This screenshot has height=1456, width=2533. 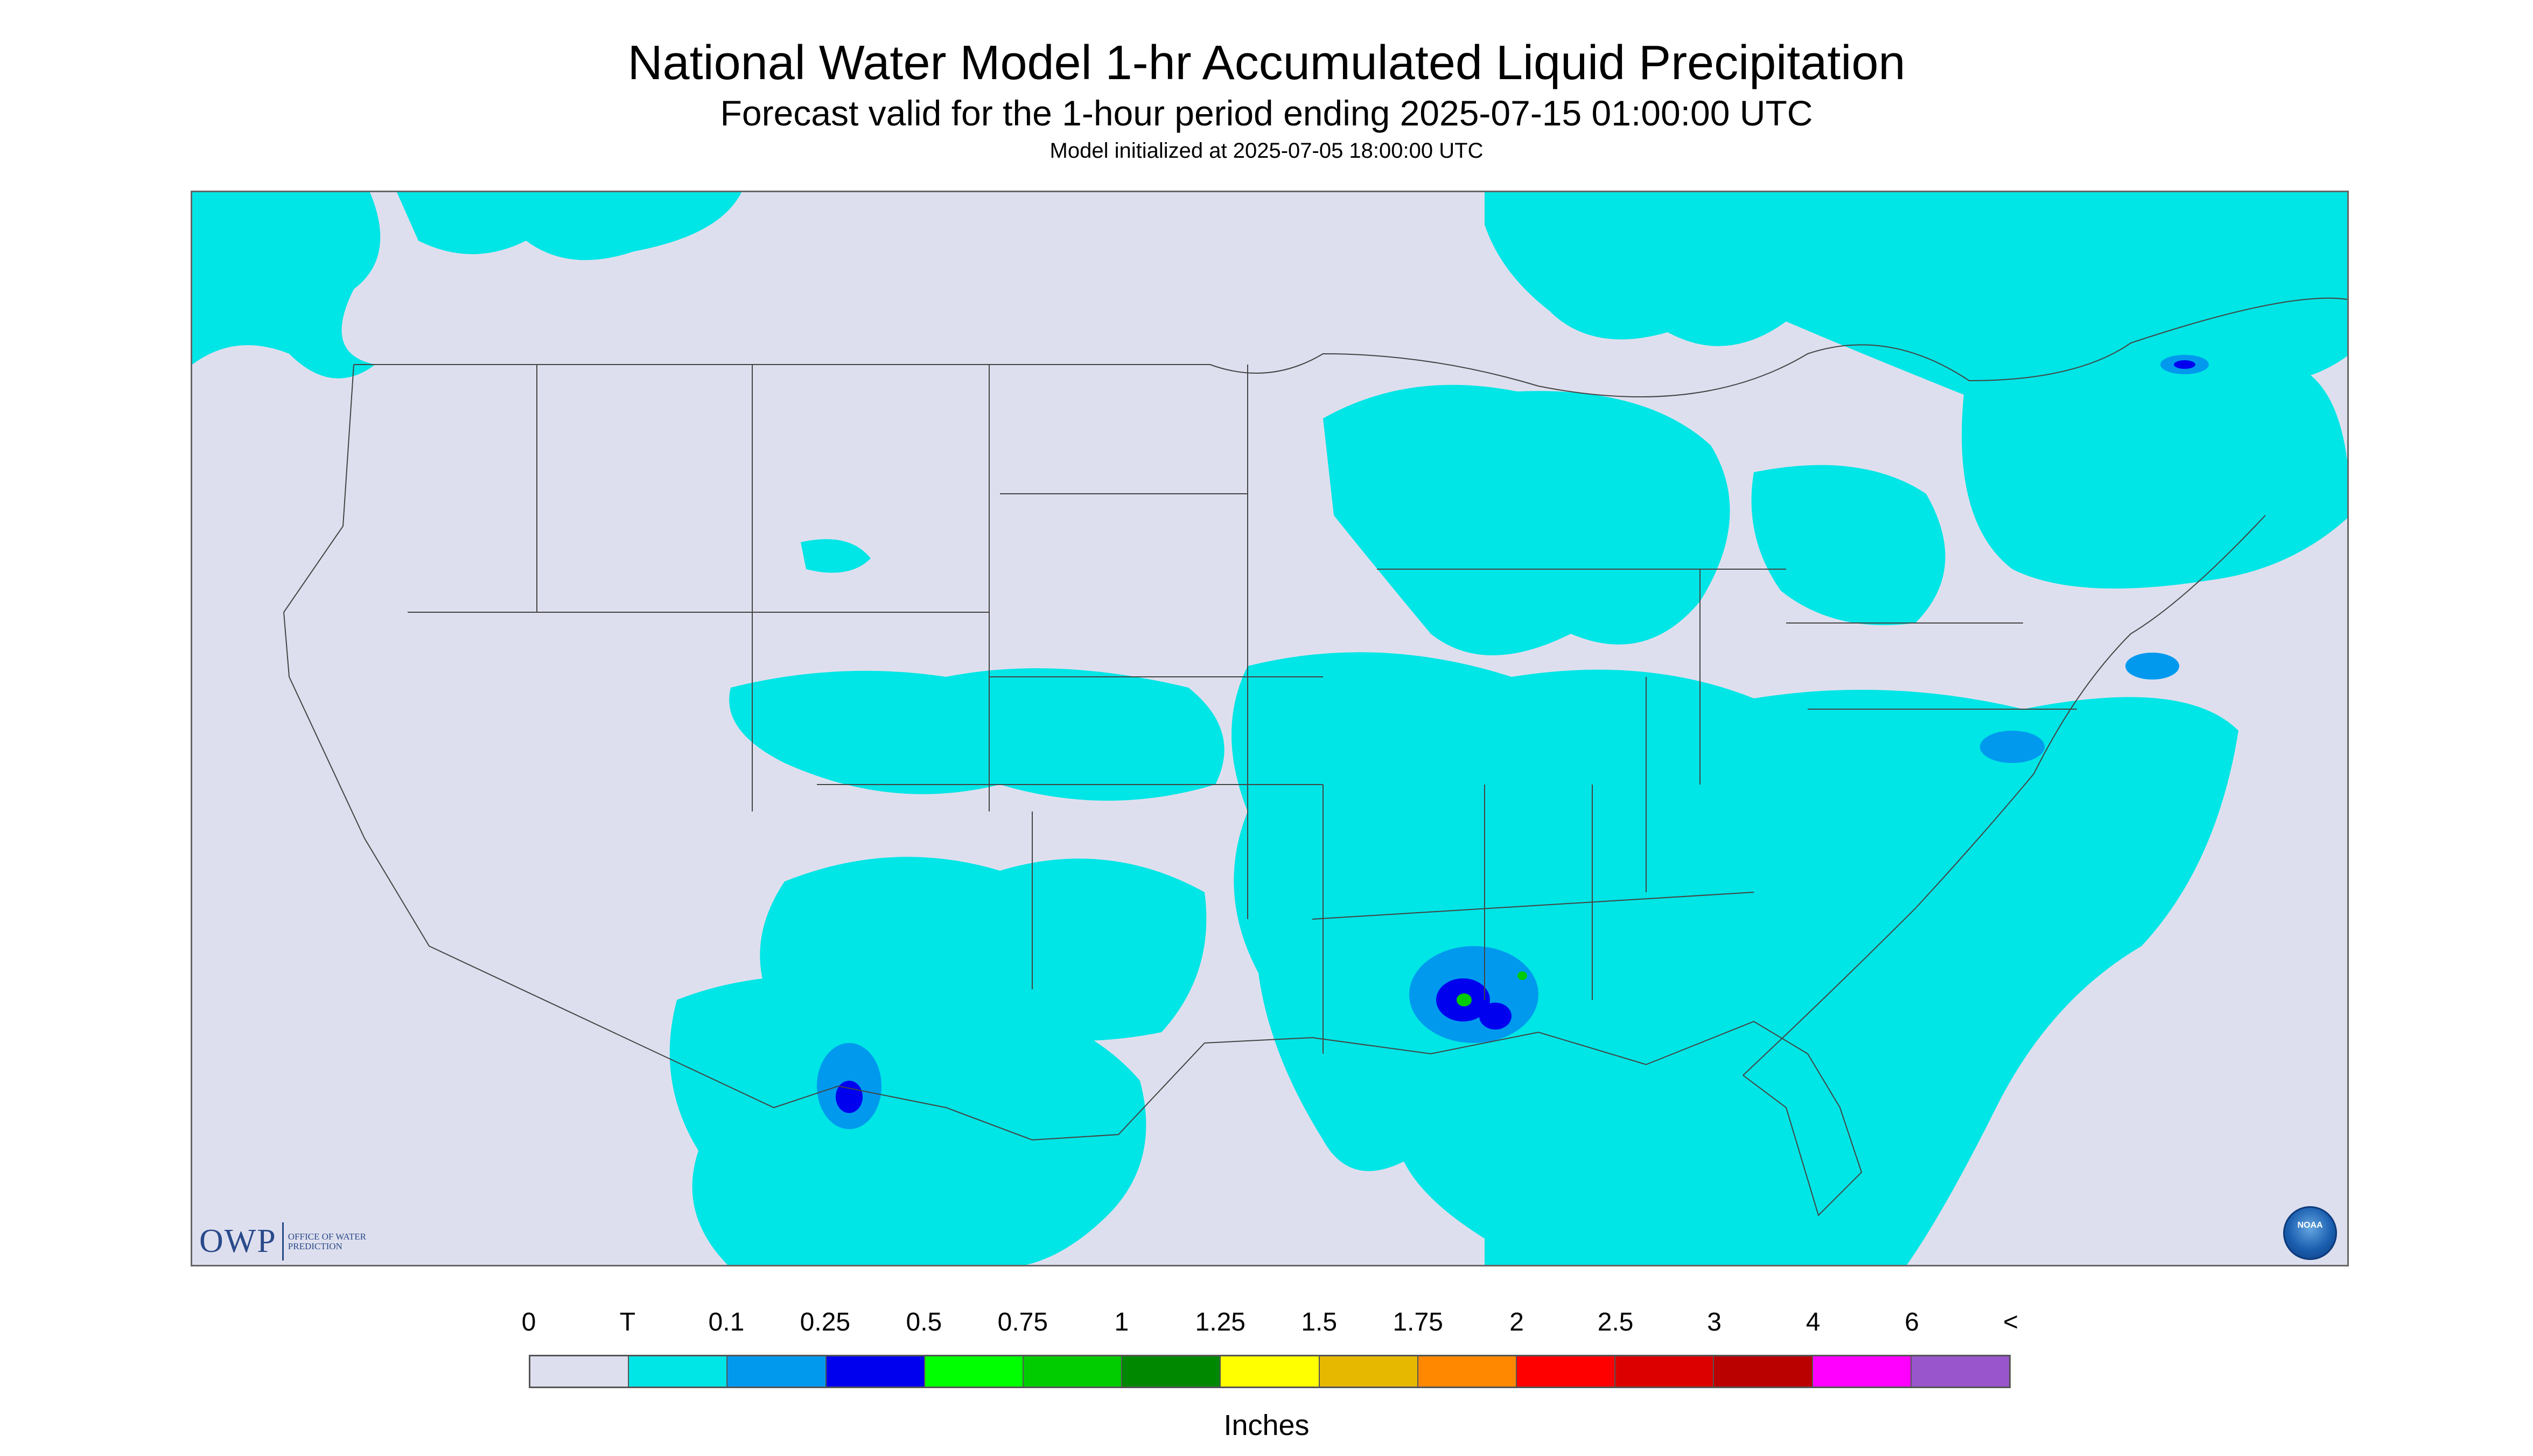 What do you see at coordinates (2011, 1322) in the screenshot?
I see `legend-tick-label: <` at bounding box center [2011, 1322].